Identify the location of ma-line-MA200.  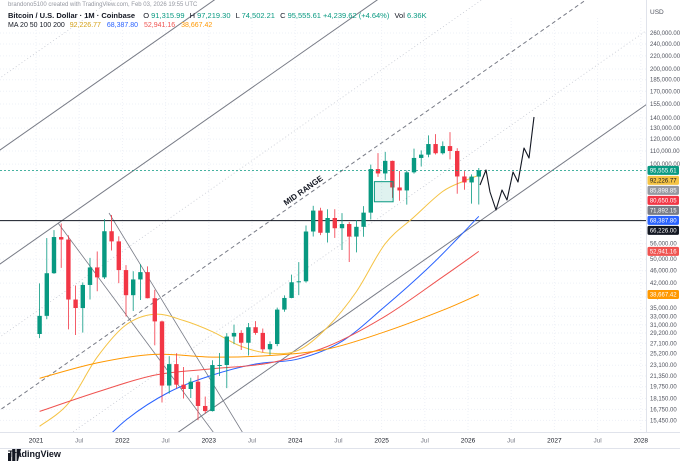
(259, 336).